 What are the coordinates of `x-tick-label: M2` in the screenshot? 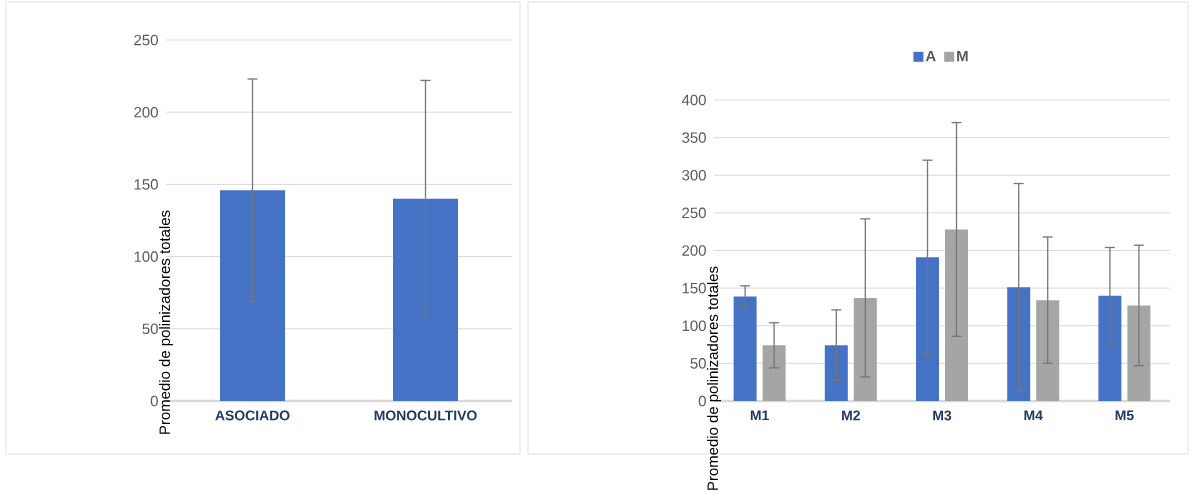 It's located at (851, 415).